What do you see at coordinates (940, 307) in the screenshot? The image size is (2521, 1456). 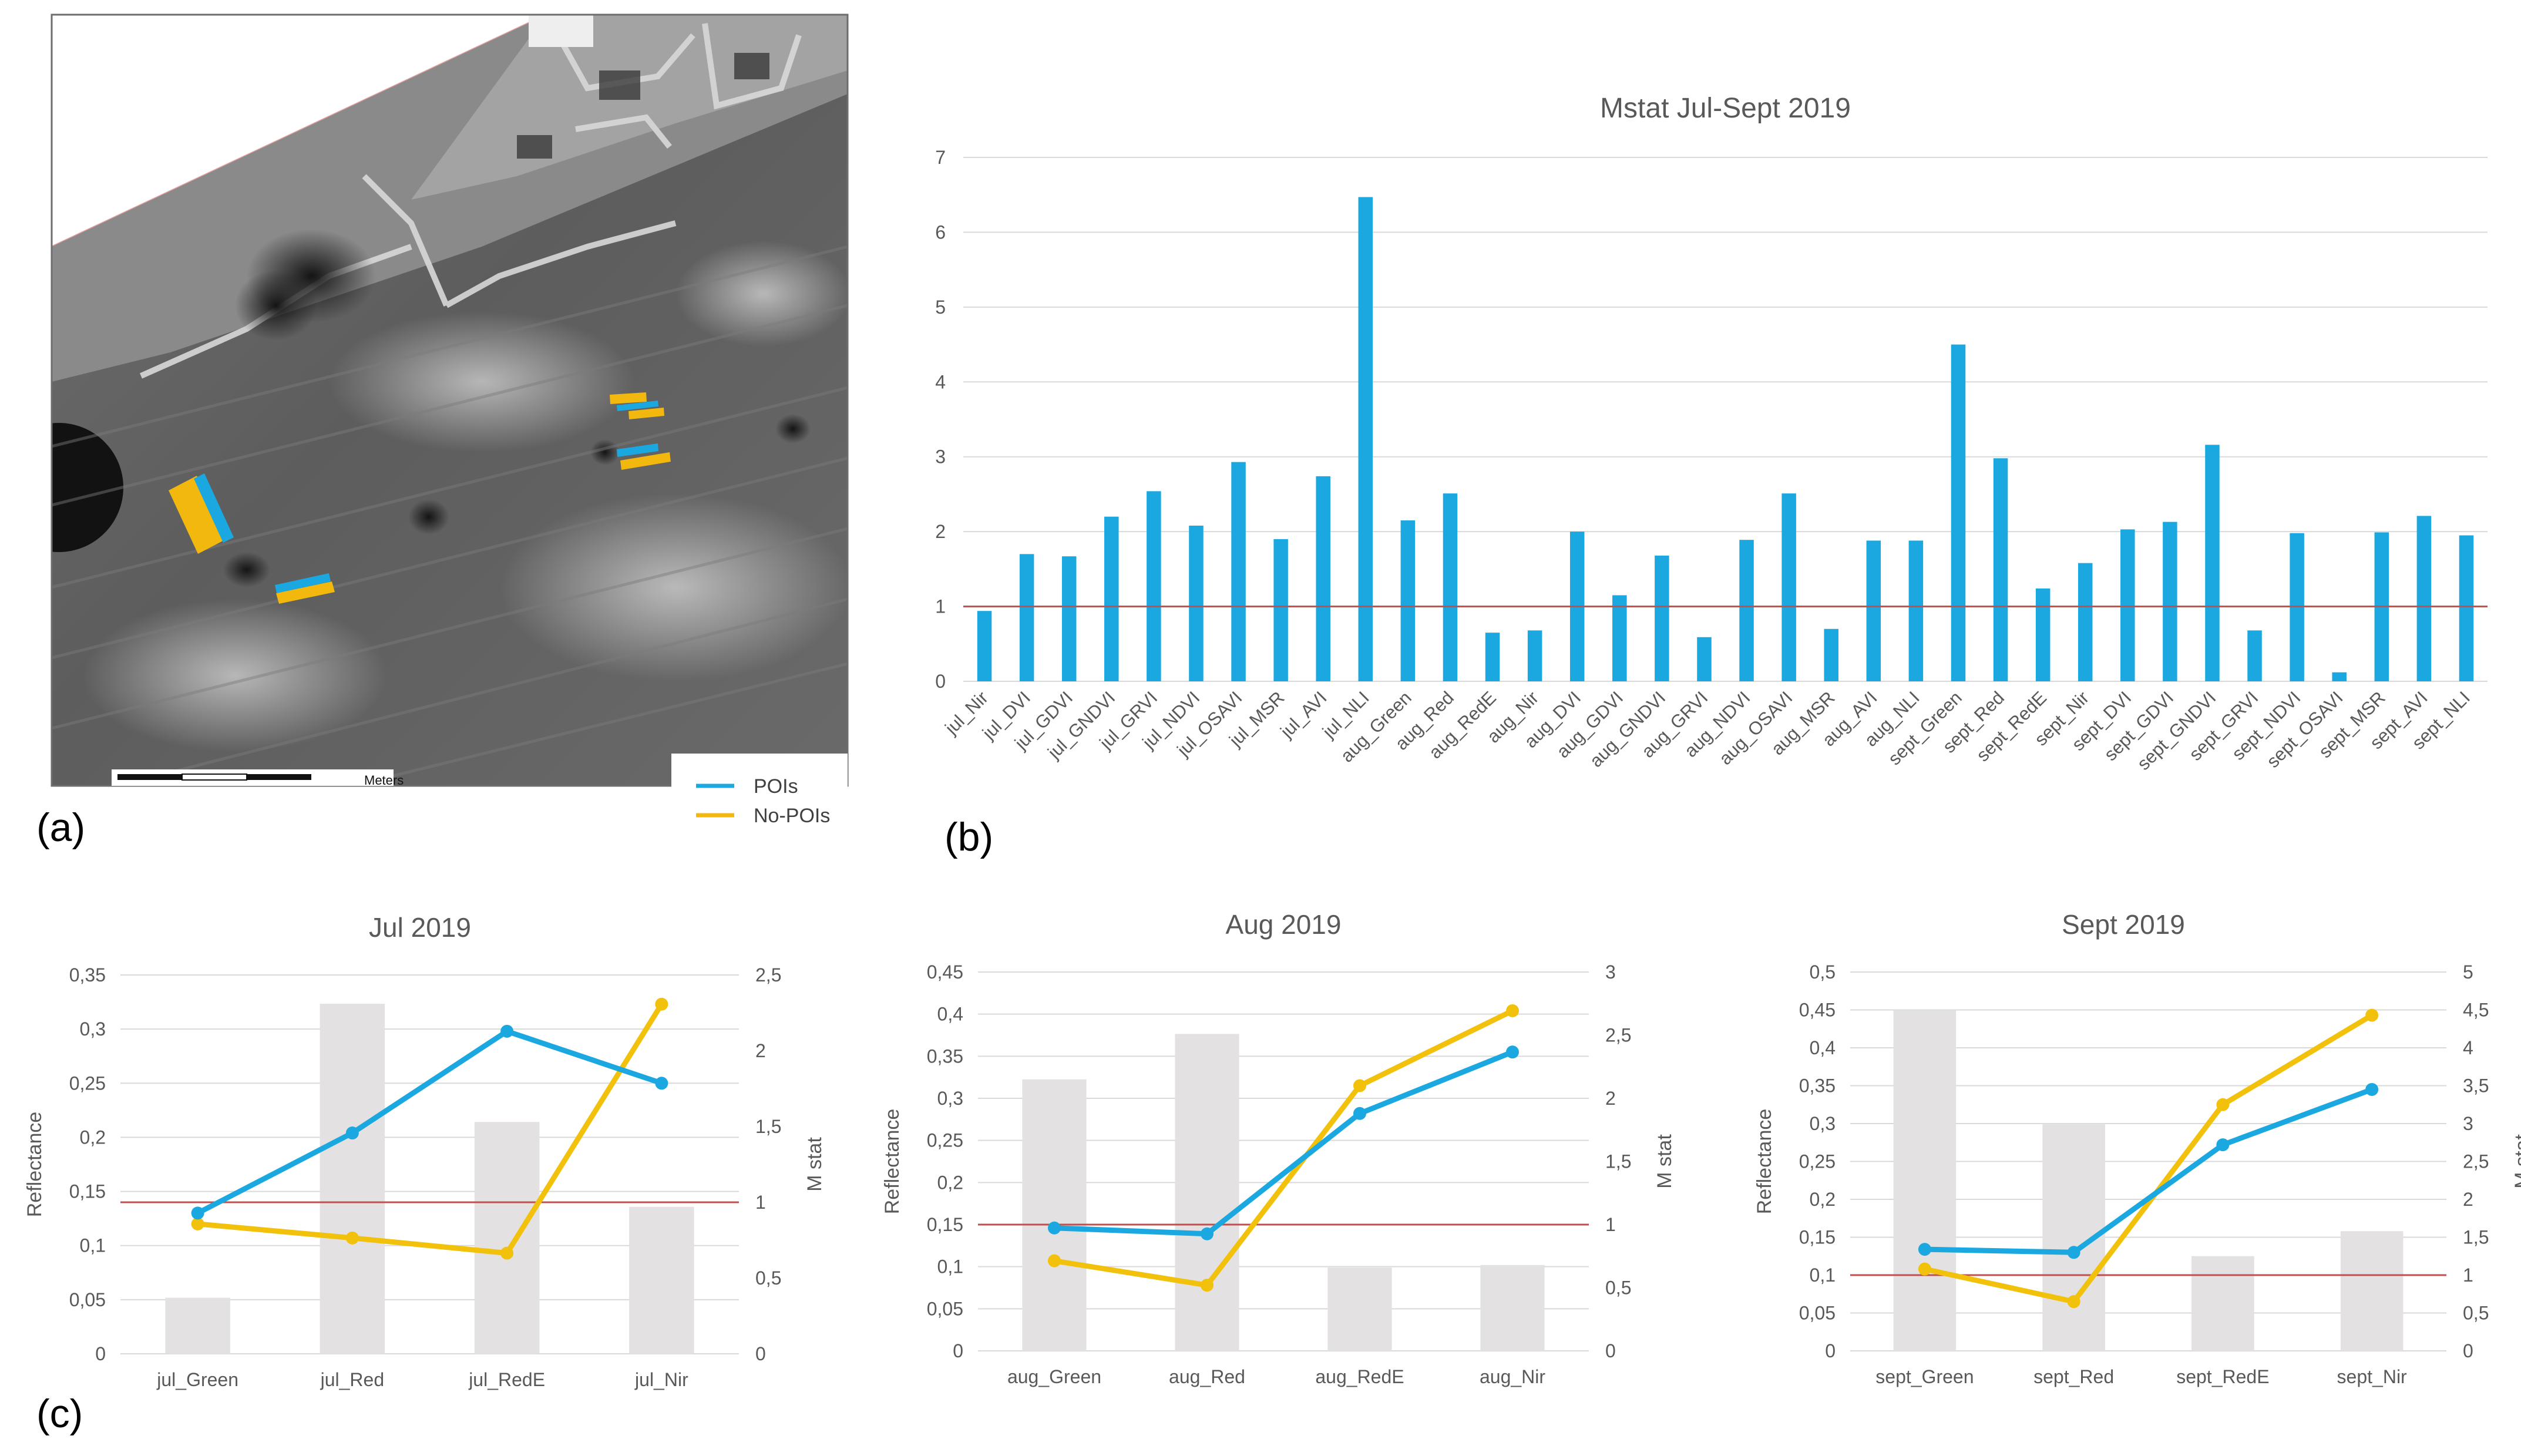 I see `y-tick-label: 5` at bounding box center [940, 307].